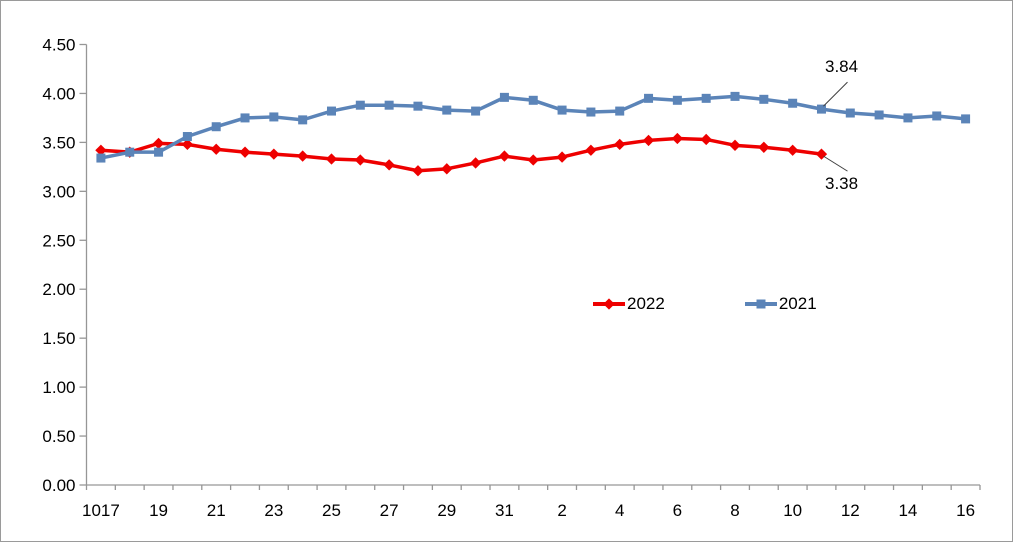 This screenshot has width=1013, height=542. Describe the element at coordinates (58, 338) in the screenshot. I see `y-tick-label: 1.50` at that location.